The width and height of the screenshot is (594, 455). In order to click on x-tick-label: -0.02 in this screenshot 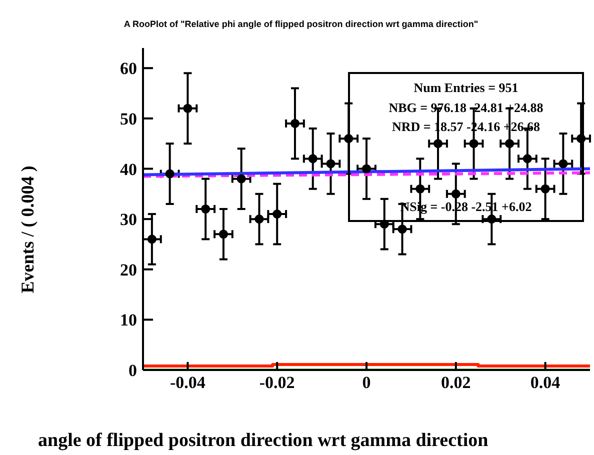, I will do `click(277, 382)`.